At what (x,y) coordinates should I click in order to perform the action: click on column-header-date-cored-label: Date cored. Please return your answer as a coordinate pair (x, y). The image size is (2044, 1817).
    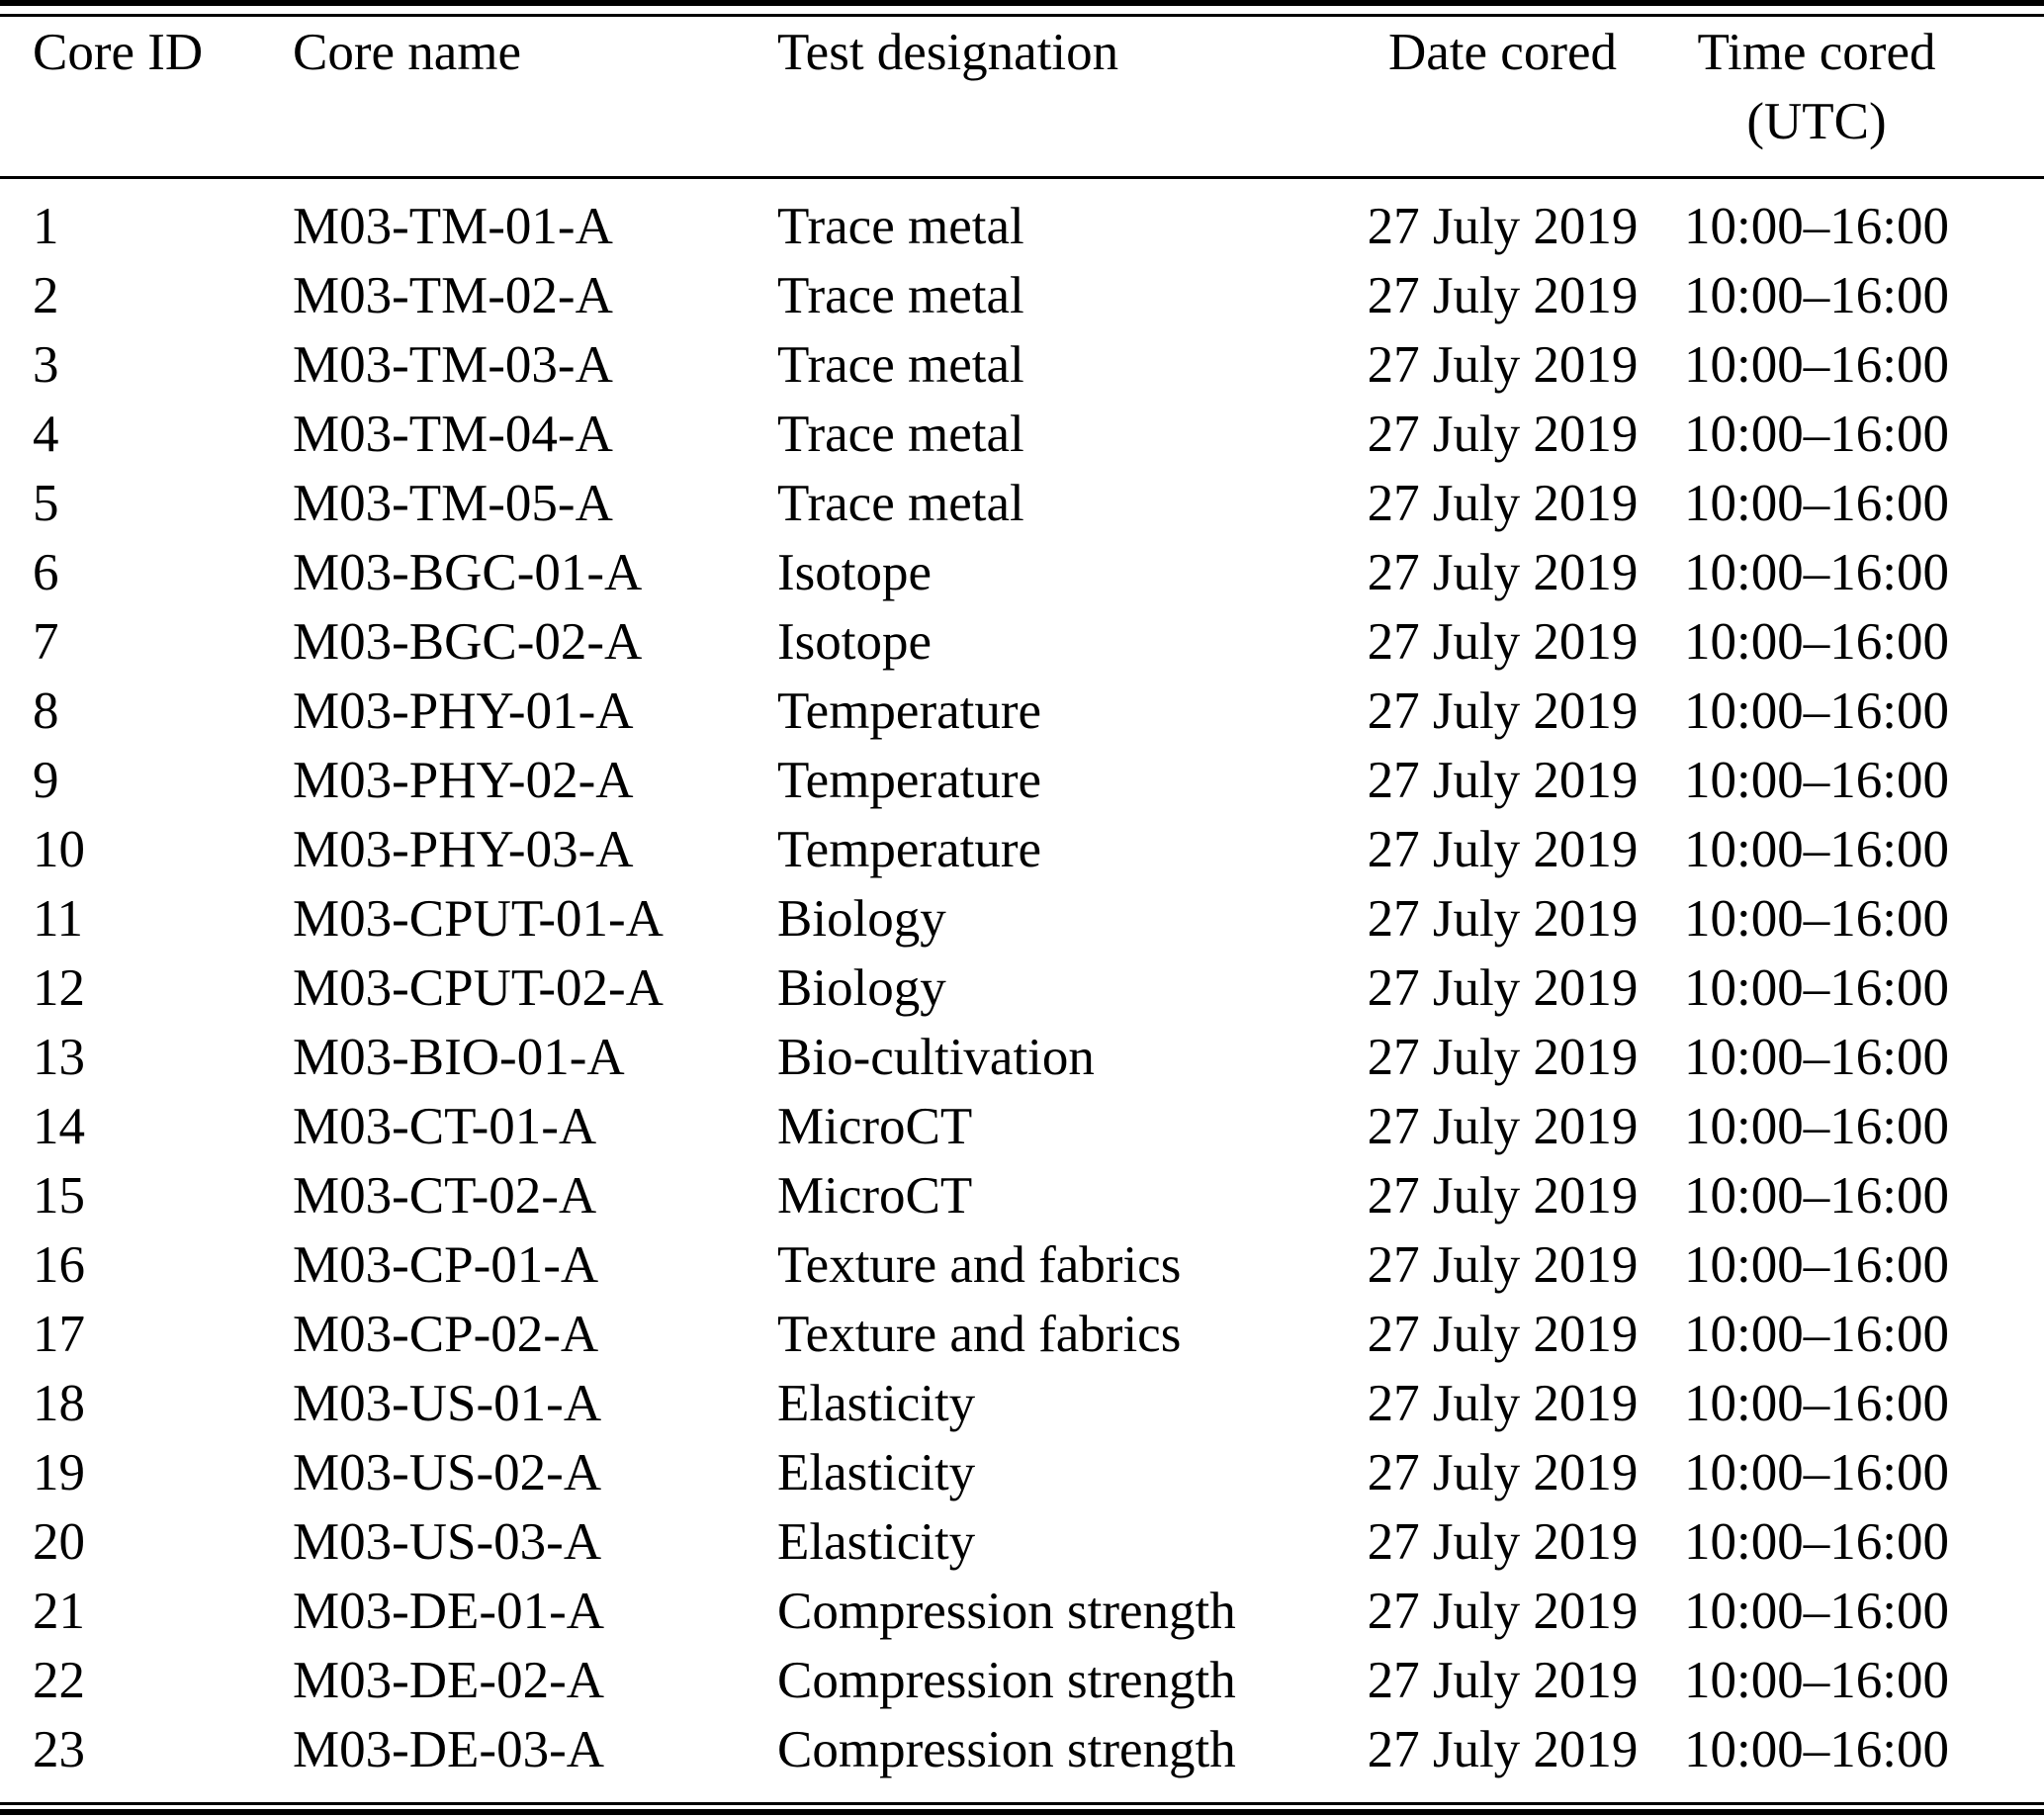
    Looking at the image, I should click on (1502, 52).